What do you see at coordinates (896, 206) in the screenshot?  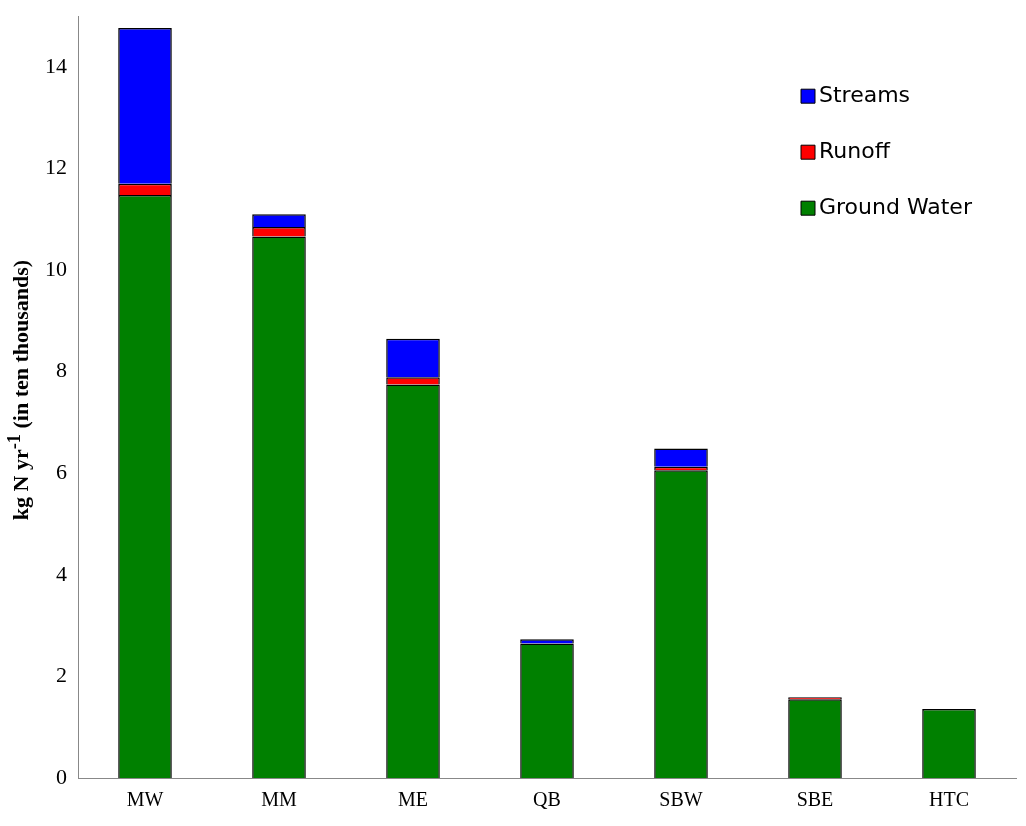 I see `legend-label: Ground Water` at bounding box center [896, 206].